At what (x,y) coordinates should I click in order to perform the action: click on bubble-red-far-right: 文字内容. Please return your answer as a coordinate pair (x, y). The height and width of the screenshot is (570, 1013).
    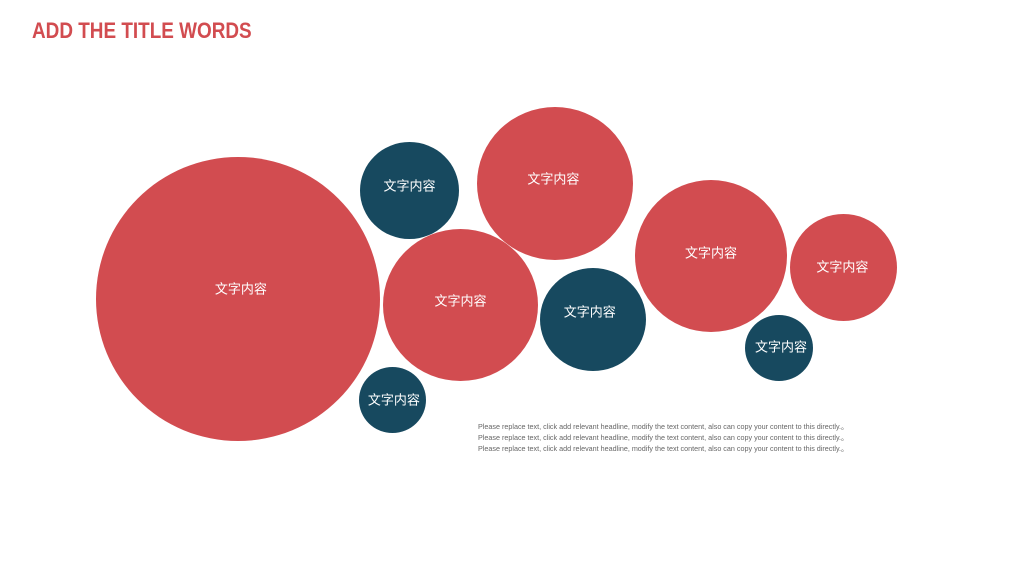
    Looking at the image, I should click on (843, 267).